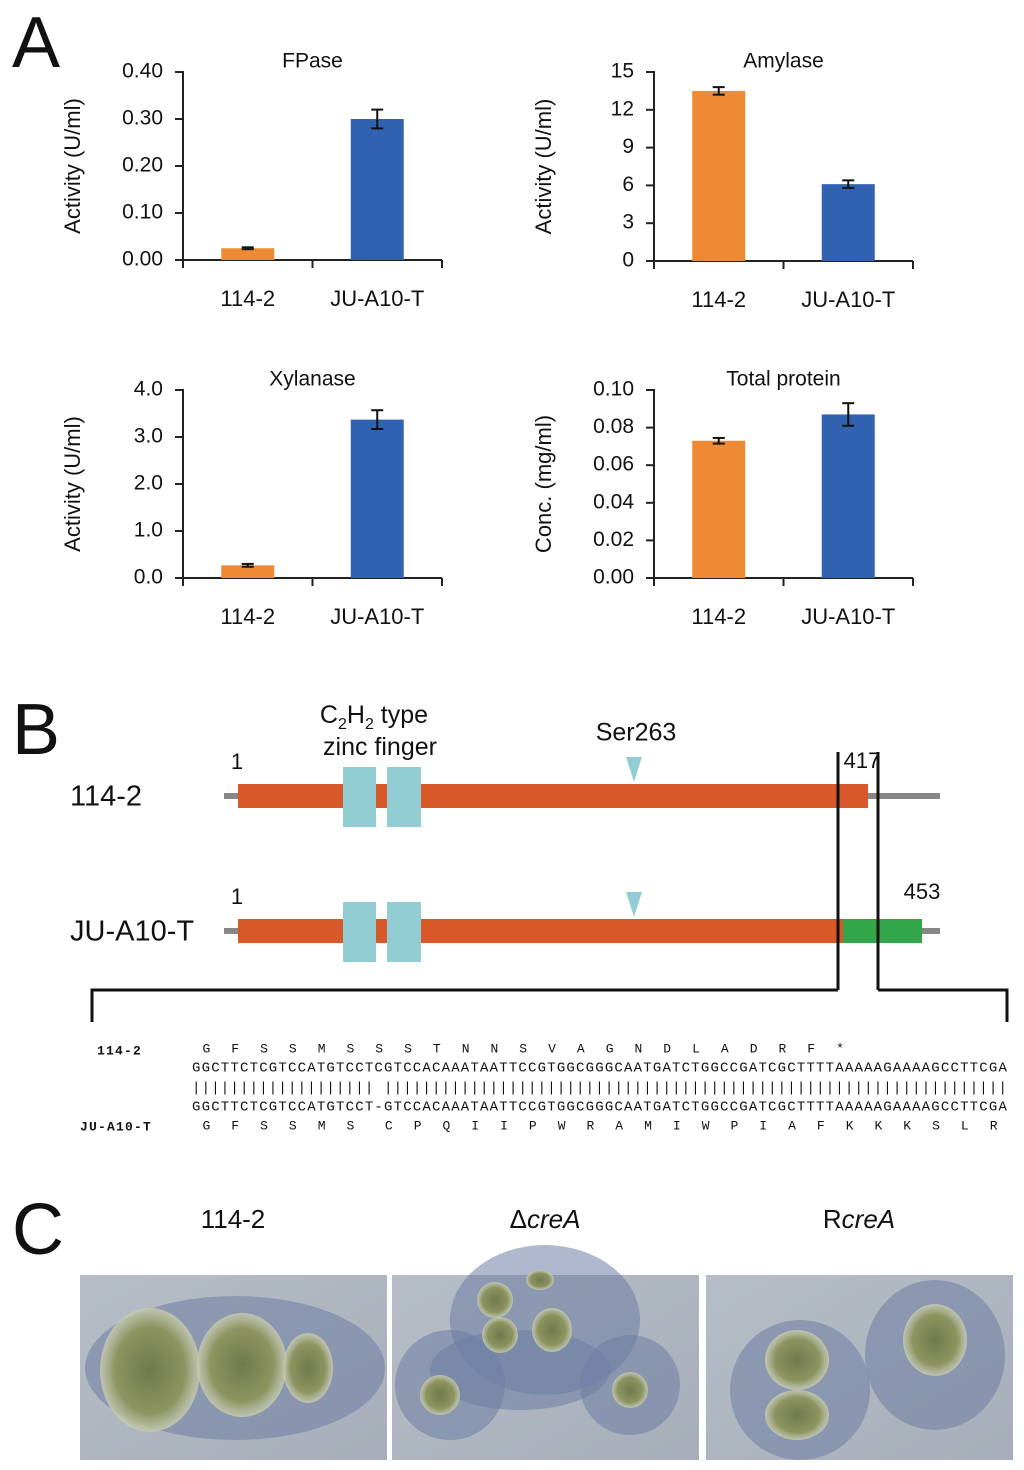 This screenshot has height=1470, width=1024. I want to click on y-tick-label: 0.40, so click(142, 71).